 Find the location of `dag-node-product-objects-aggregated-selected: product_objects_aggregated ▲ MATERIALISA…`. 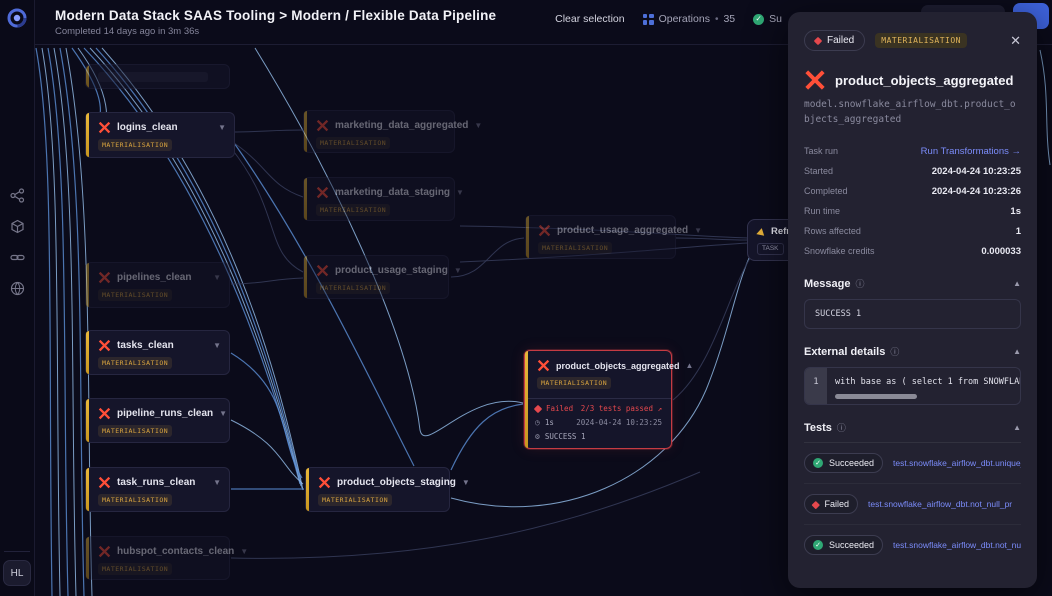

dag-node-product-objects-aggregated-selected: product_objects_aggregated ▲ MATERIALISA… is located at coordinates (608, 399).